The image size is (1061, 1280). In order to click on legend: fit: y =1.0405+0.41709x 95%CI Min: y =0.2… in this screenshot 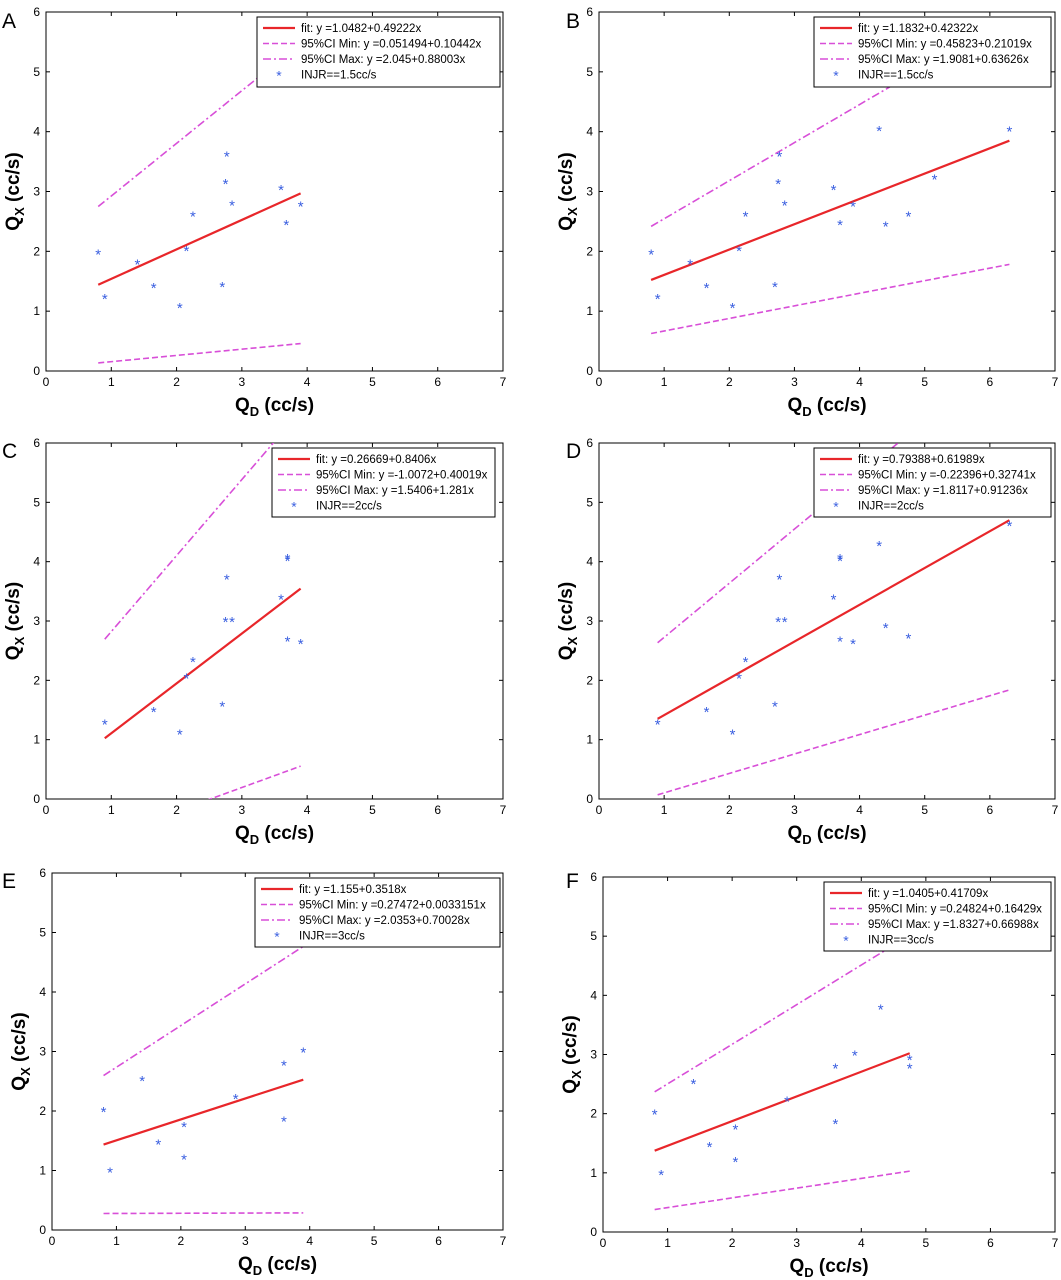, I will do `click(937, 916)`.